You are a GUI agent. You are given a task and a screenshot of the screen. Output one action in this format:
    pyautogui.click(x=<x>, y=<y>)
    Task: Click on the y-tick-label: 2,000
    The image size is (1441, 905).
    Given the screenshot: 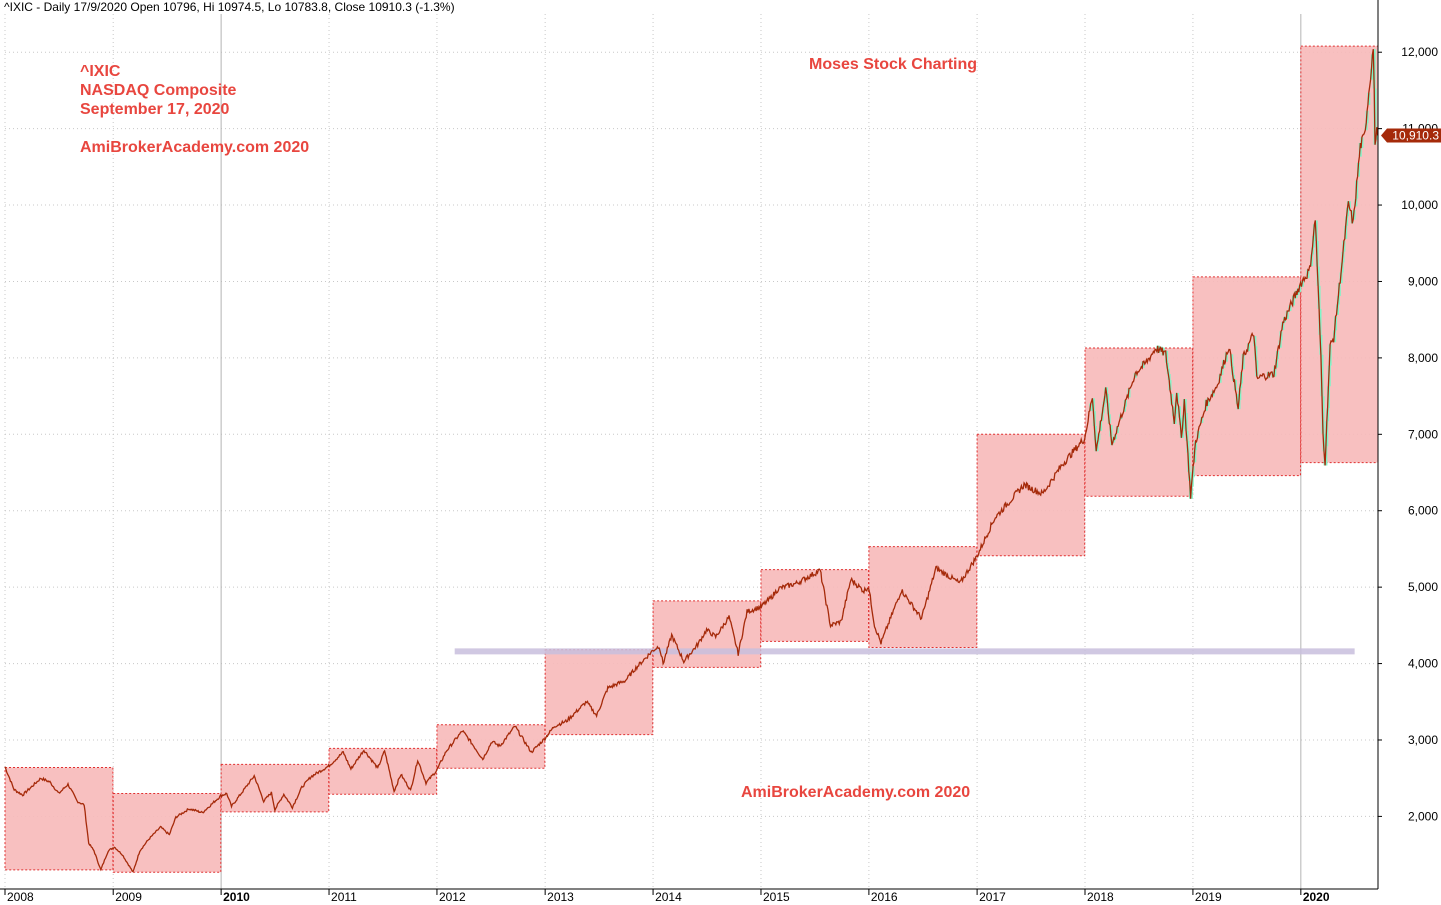 What is the action you would take?
    pyautogui.click(x=1423, y=816)
    